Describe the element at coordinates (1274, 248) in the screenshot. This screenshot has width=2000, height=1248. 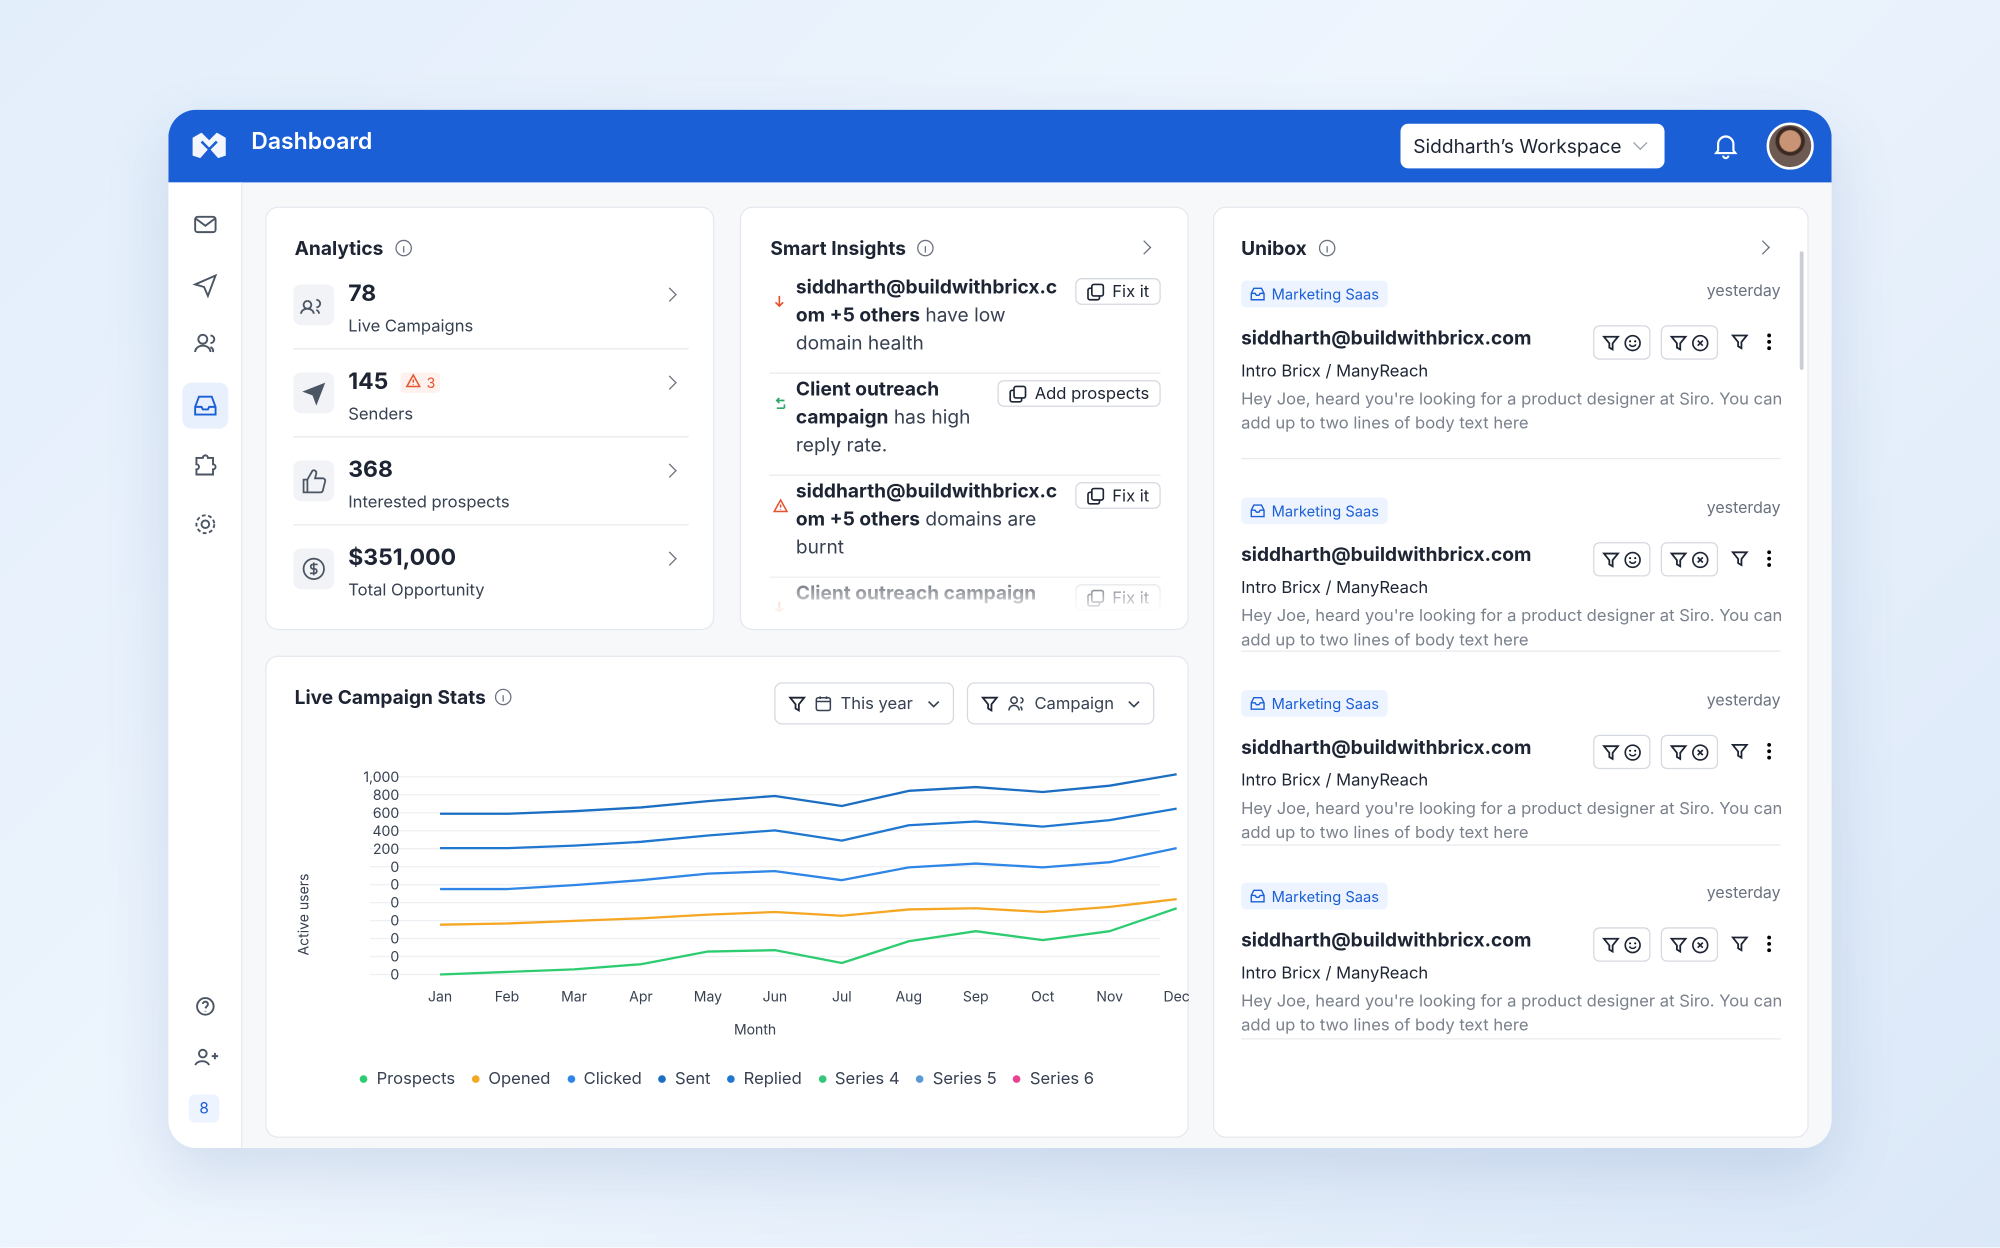
I see `unibox-title: Unibox` at that location.